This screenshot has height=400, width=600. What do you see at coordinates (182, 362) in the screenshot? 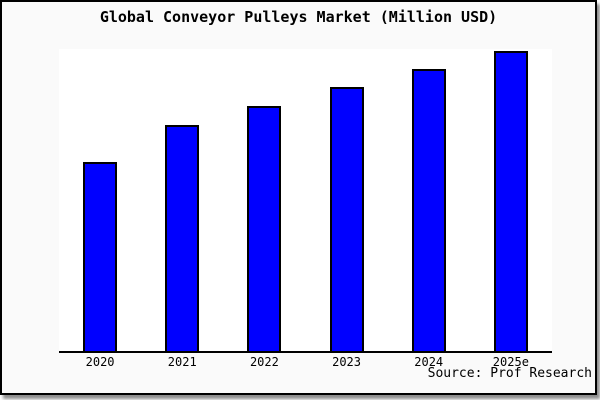
I see `x-tick-label-2021: 2021` at bounding box center [182, 362].